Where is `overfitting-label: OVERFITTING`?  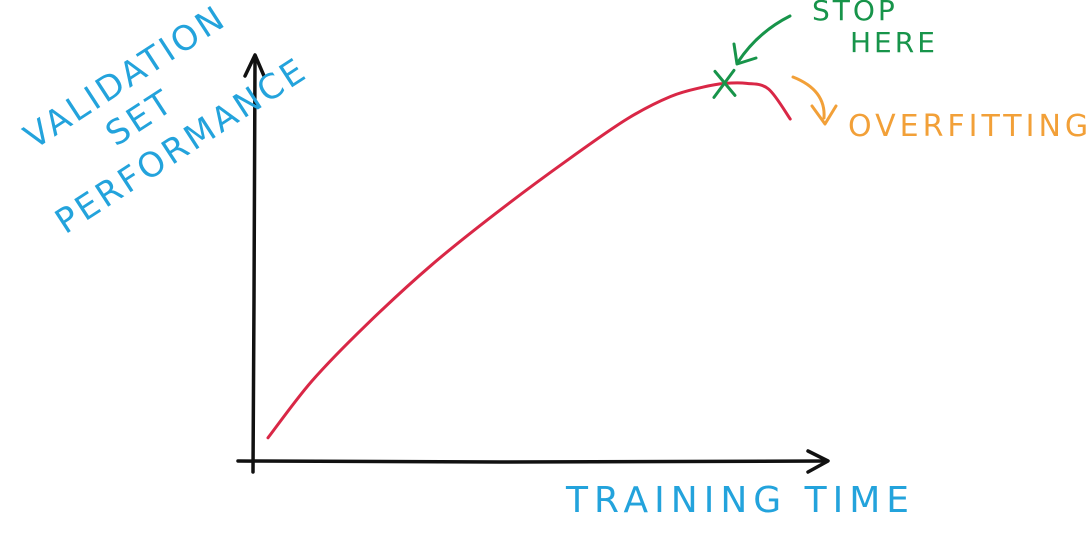 overfitting-label: OVERFITTING is located at coordinates (967, 126).